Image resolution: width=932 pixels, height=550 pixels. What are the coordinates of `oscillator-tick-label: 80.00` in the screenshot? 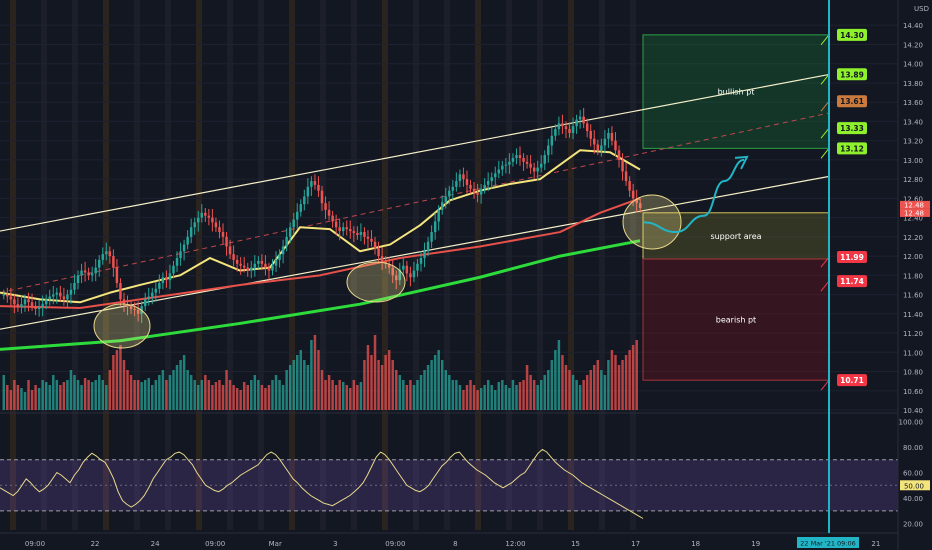 It's located at (913, 448).